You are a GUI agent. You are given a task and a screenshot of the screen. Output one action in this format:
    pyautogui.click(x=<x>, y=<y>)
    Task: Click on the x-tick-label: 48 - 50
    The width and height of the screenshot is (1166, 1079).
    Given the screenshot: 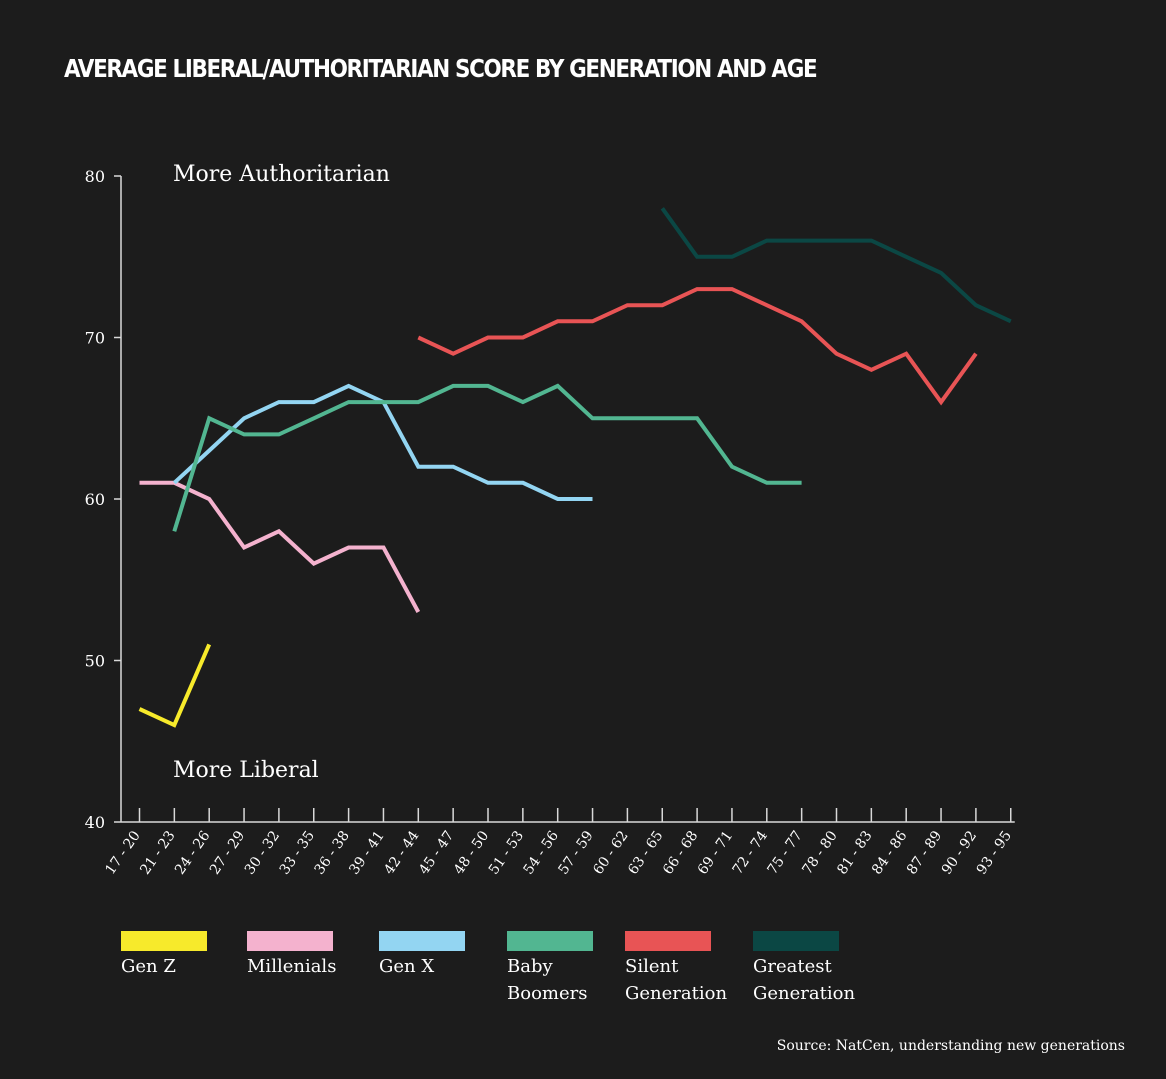 What is the action you would take?
    pyautogui.click(x=471, y=853)
    